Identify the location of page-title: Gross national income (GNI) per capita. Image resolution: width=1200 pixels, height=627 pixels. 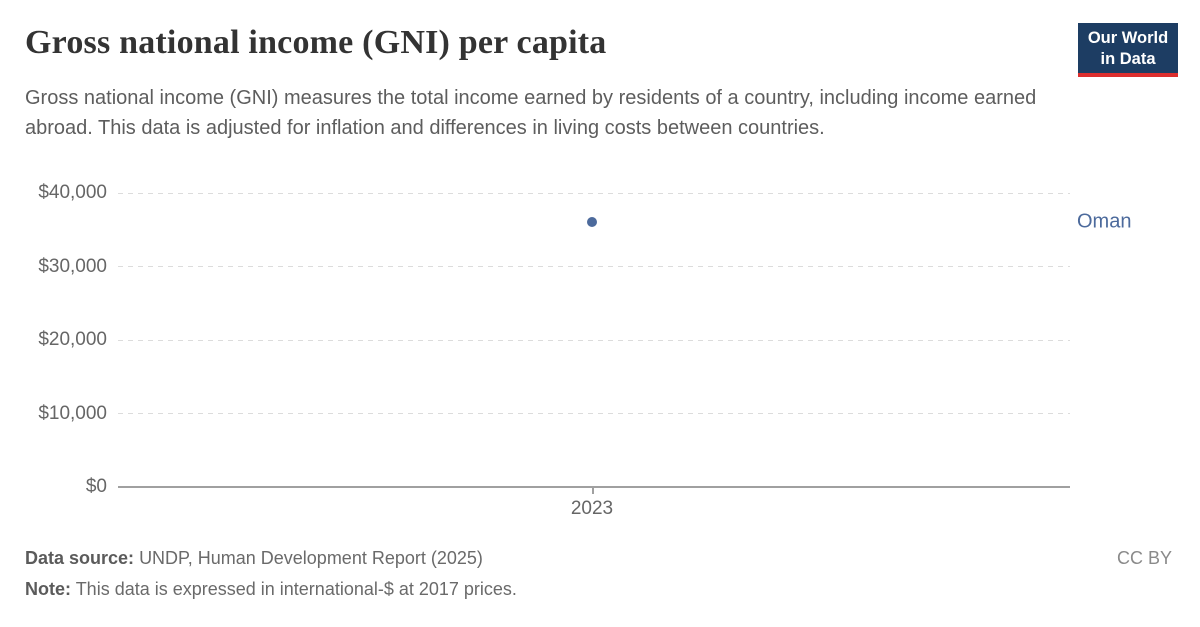
(316, 42).